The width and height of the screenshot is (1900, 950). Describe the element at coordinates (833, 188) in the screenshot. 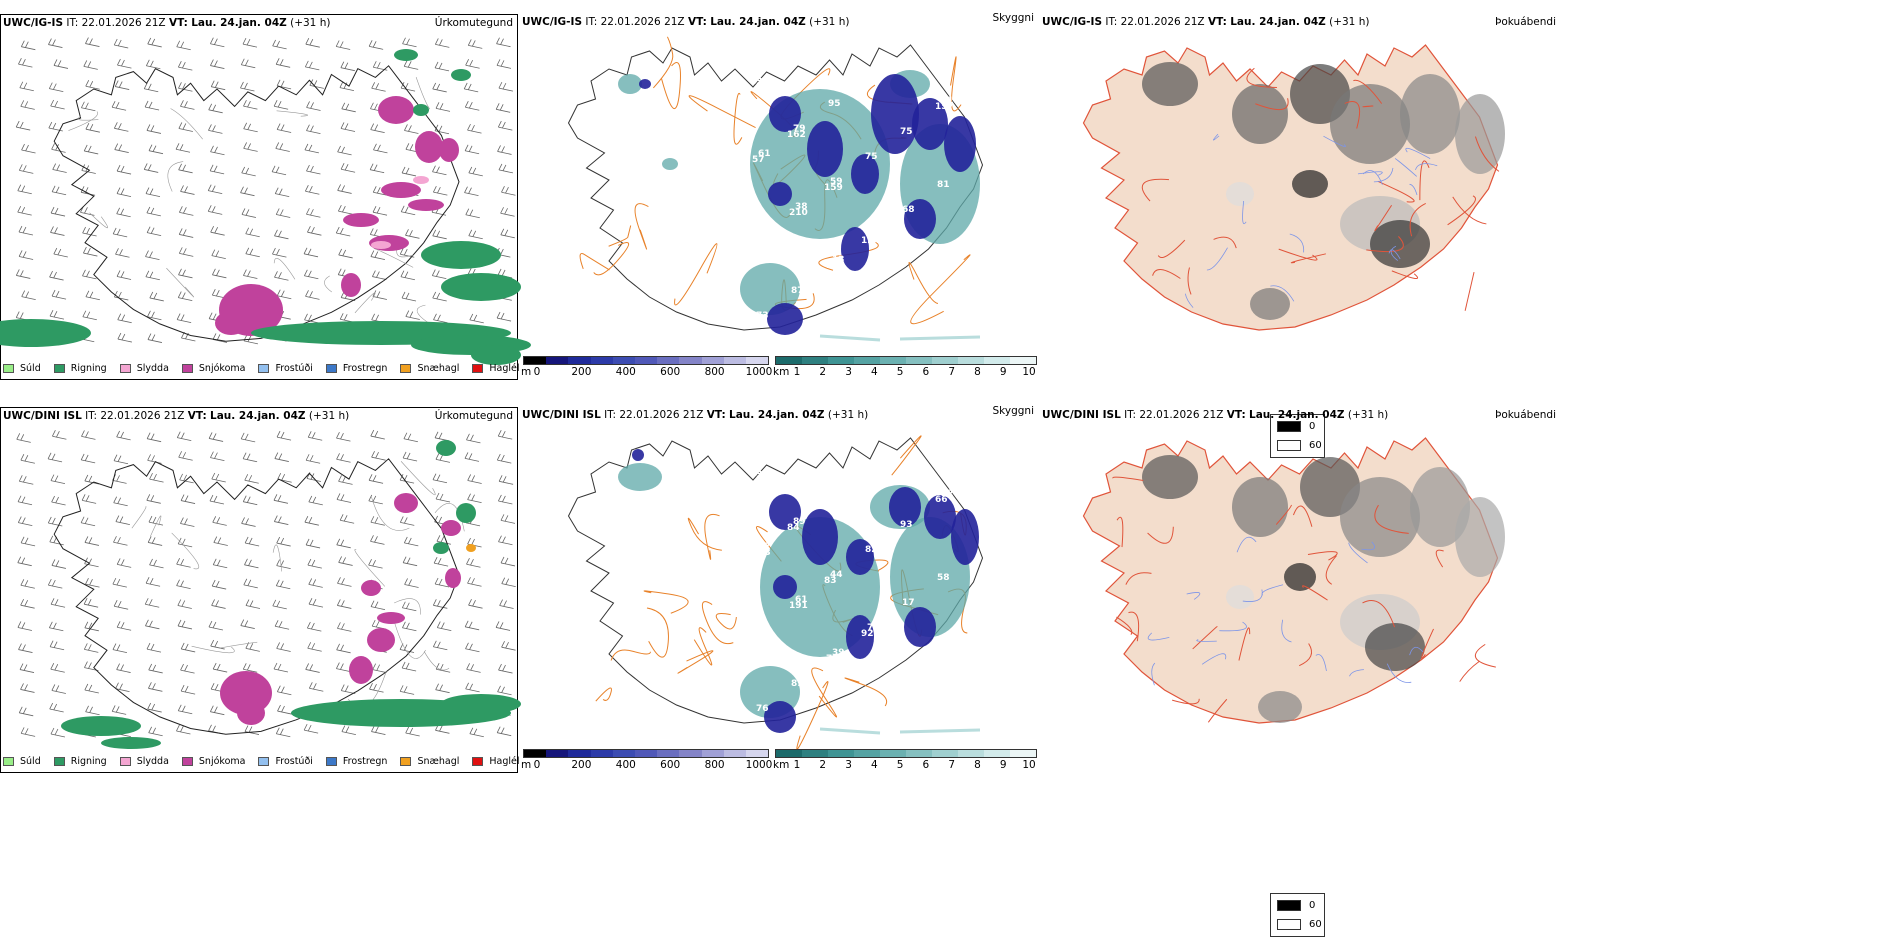

I see `cloudbase-value-label: 159` at that location.